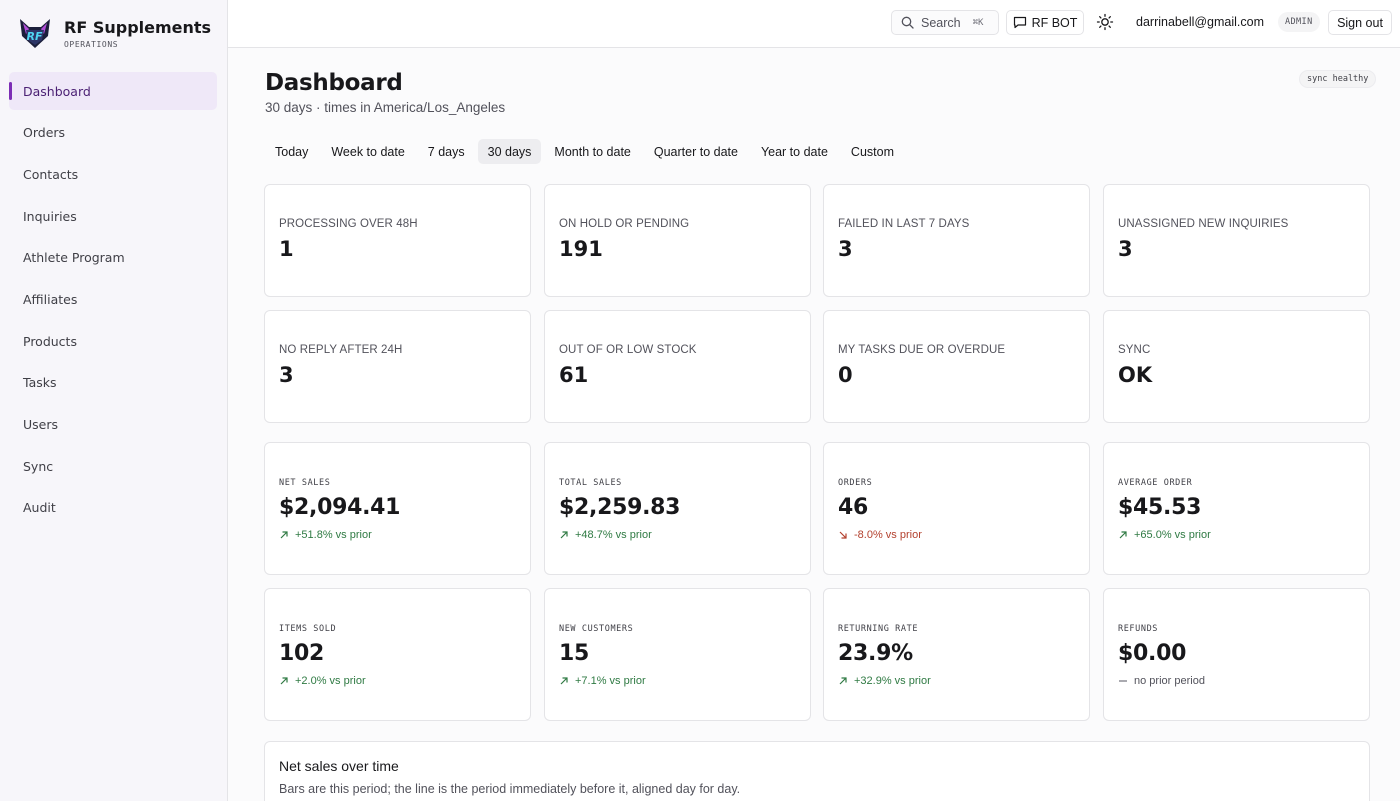  What do you see at coordinates (1123, 681) in the screenshot?
I see `dash-icon` at bounding box center [1123, 681].